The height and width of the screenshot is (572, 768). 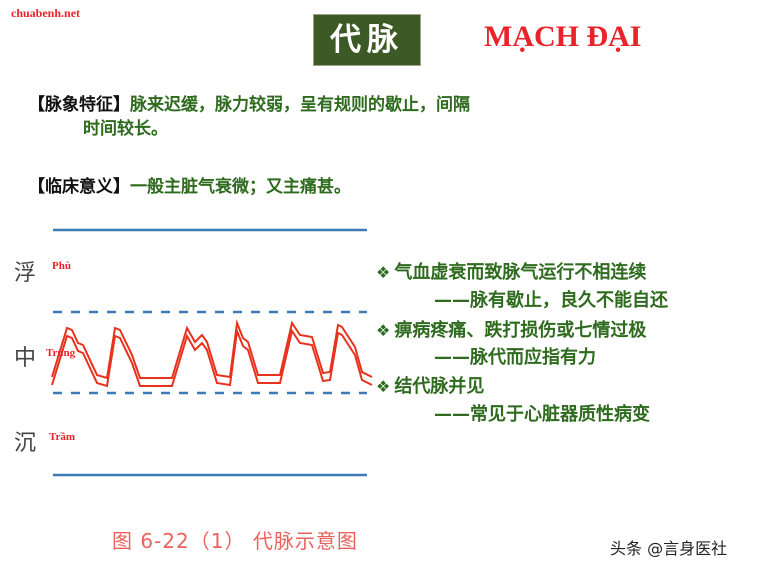 I want to click on bullet-3: ❖ 结代脉并见, so click(x=430, y=385).